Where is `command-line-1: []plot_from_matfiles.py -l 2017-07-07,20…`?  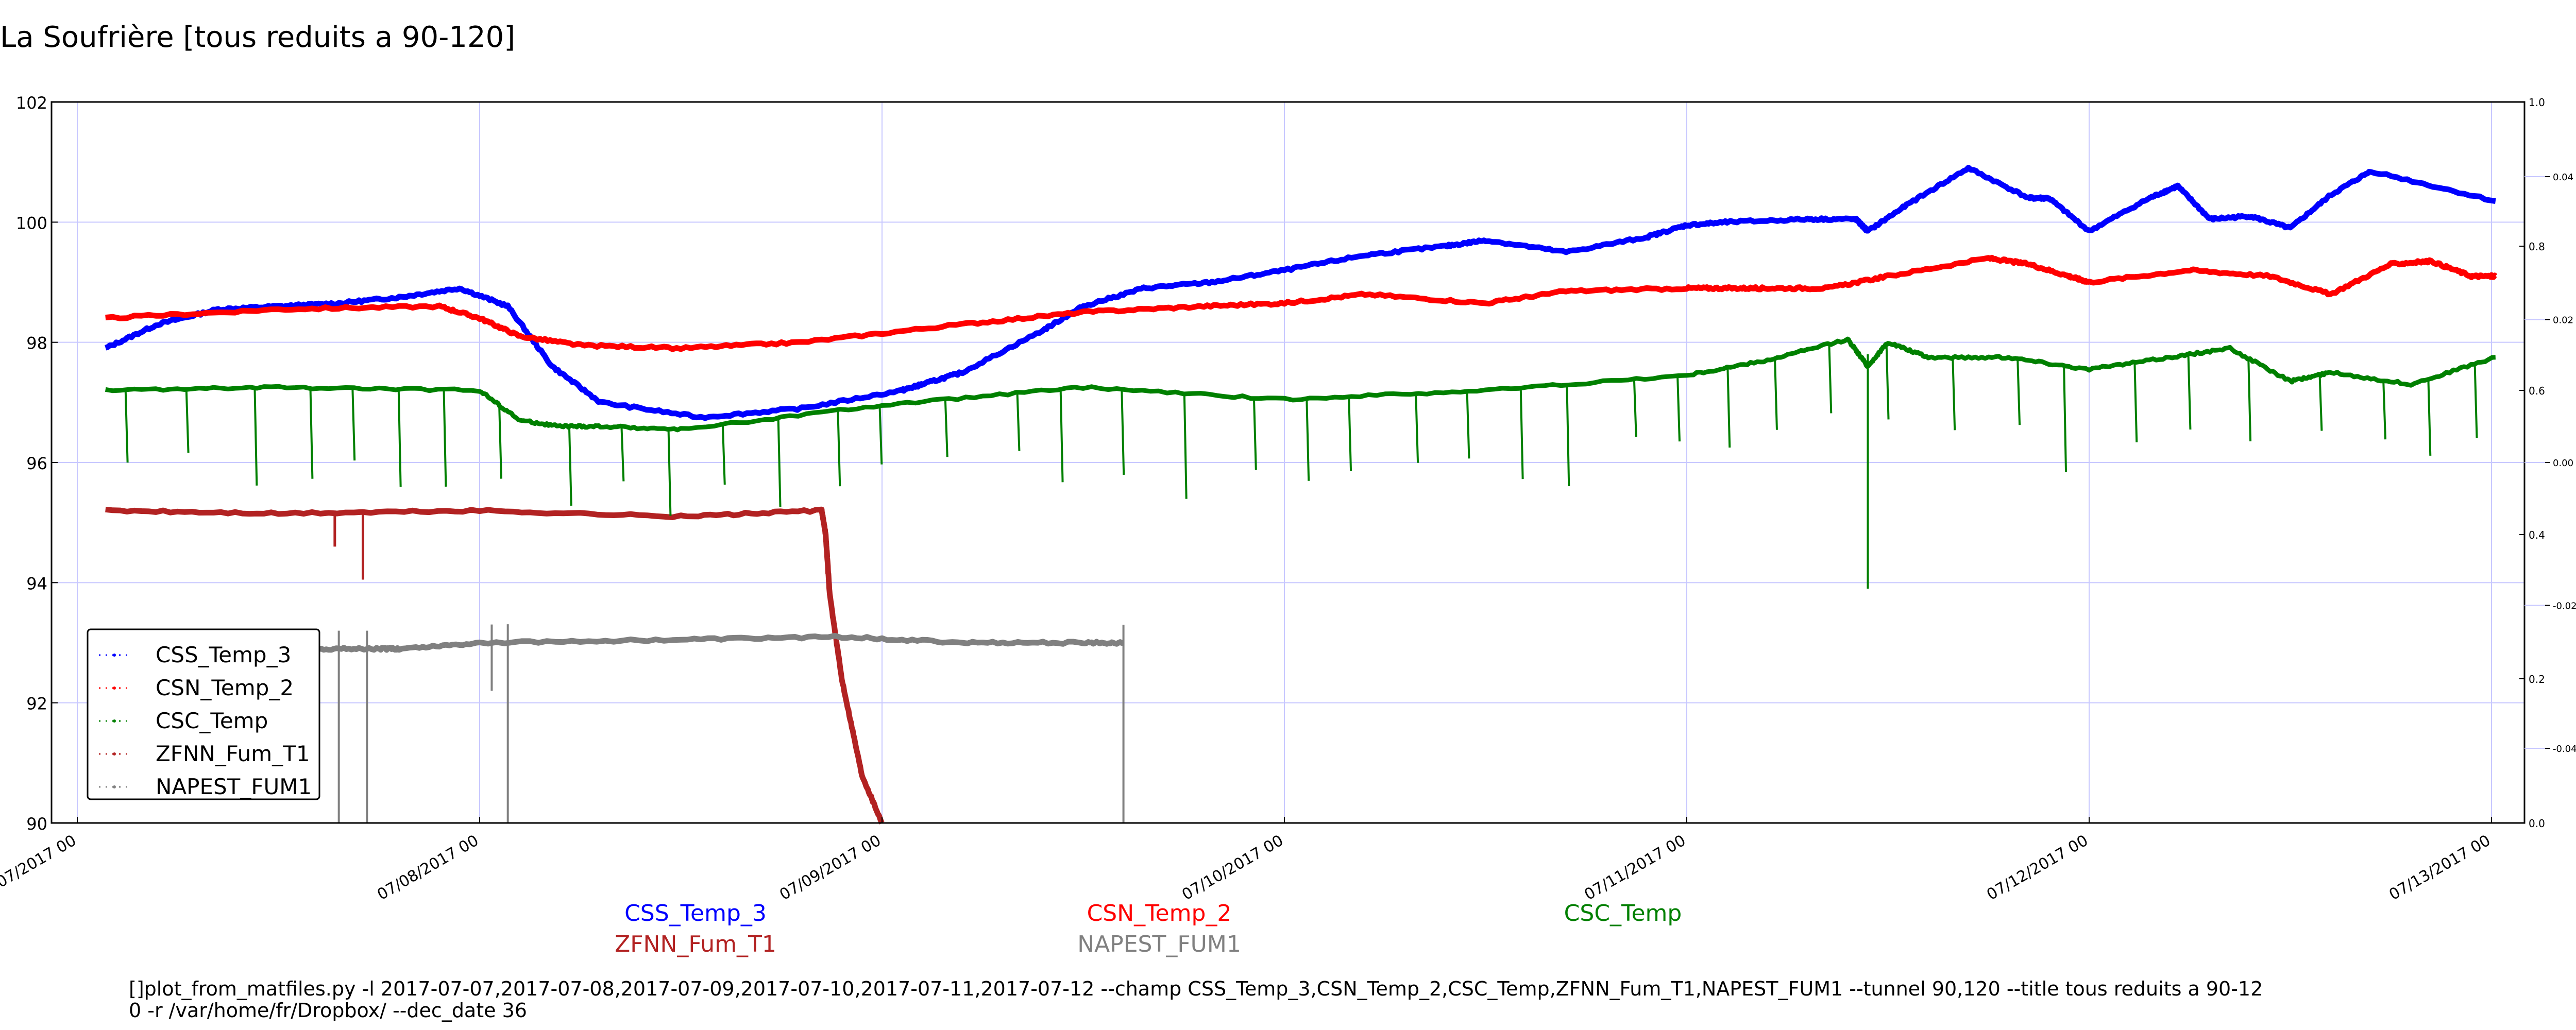 command-line-1: []plot_from_matfiles.py -l 2017-07-07,20… is located at coordinates (1196, 988).